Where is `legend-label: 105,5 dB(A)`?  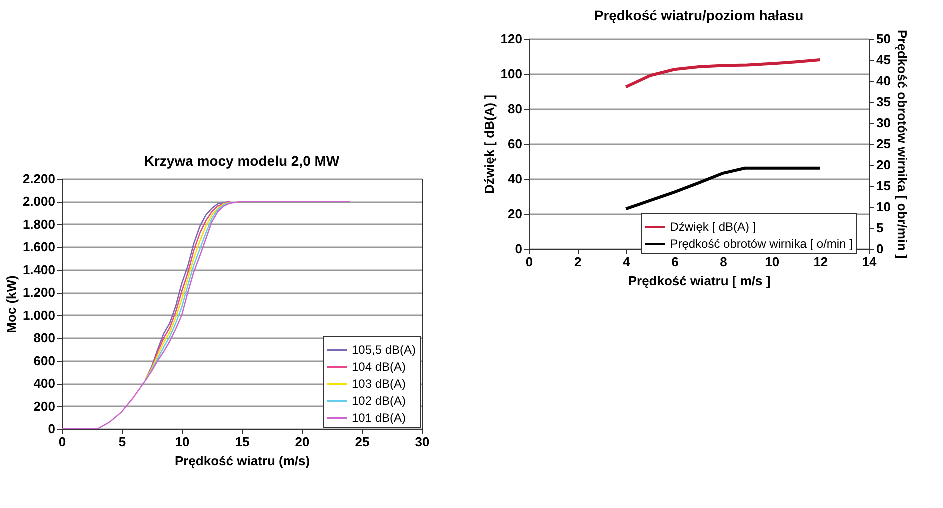
legend-label: 105,5 dB(A) is located at coordinates (384, 350).